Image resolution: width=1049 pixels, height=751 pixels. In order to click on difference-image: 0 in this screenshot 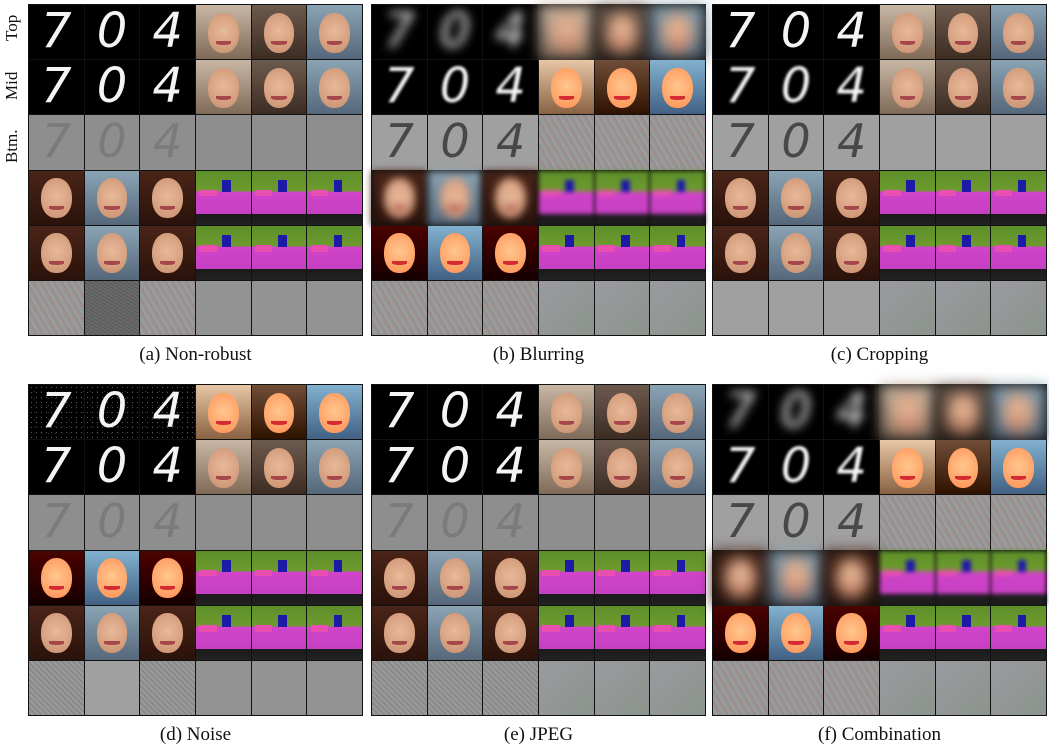, I will do `click(455, 522)`.